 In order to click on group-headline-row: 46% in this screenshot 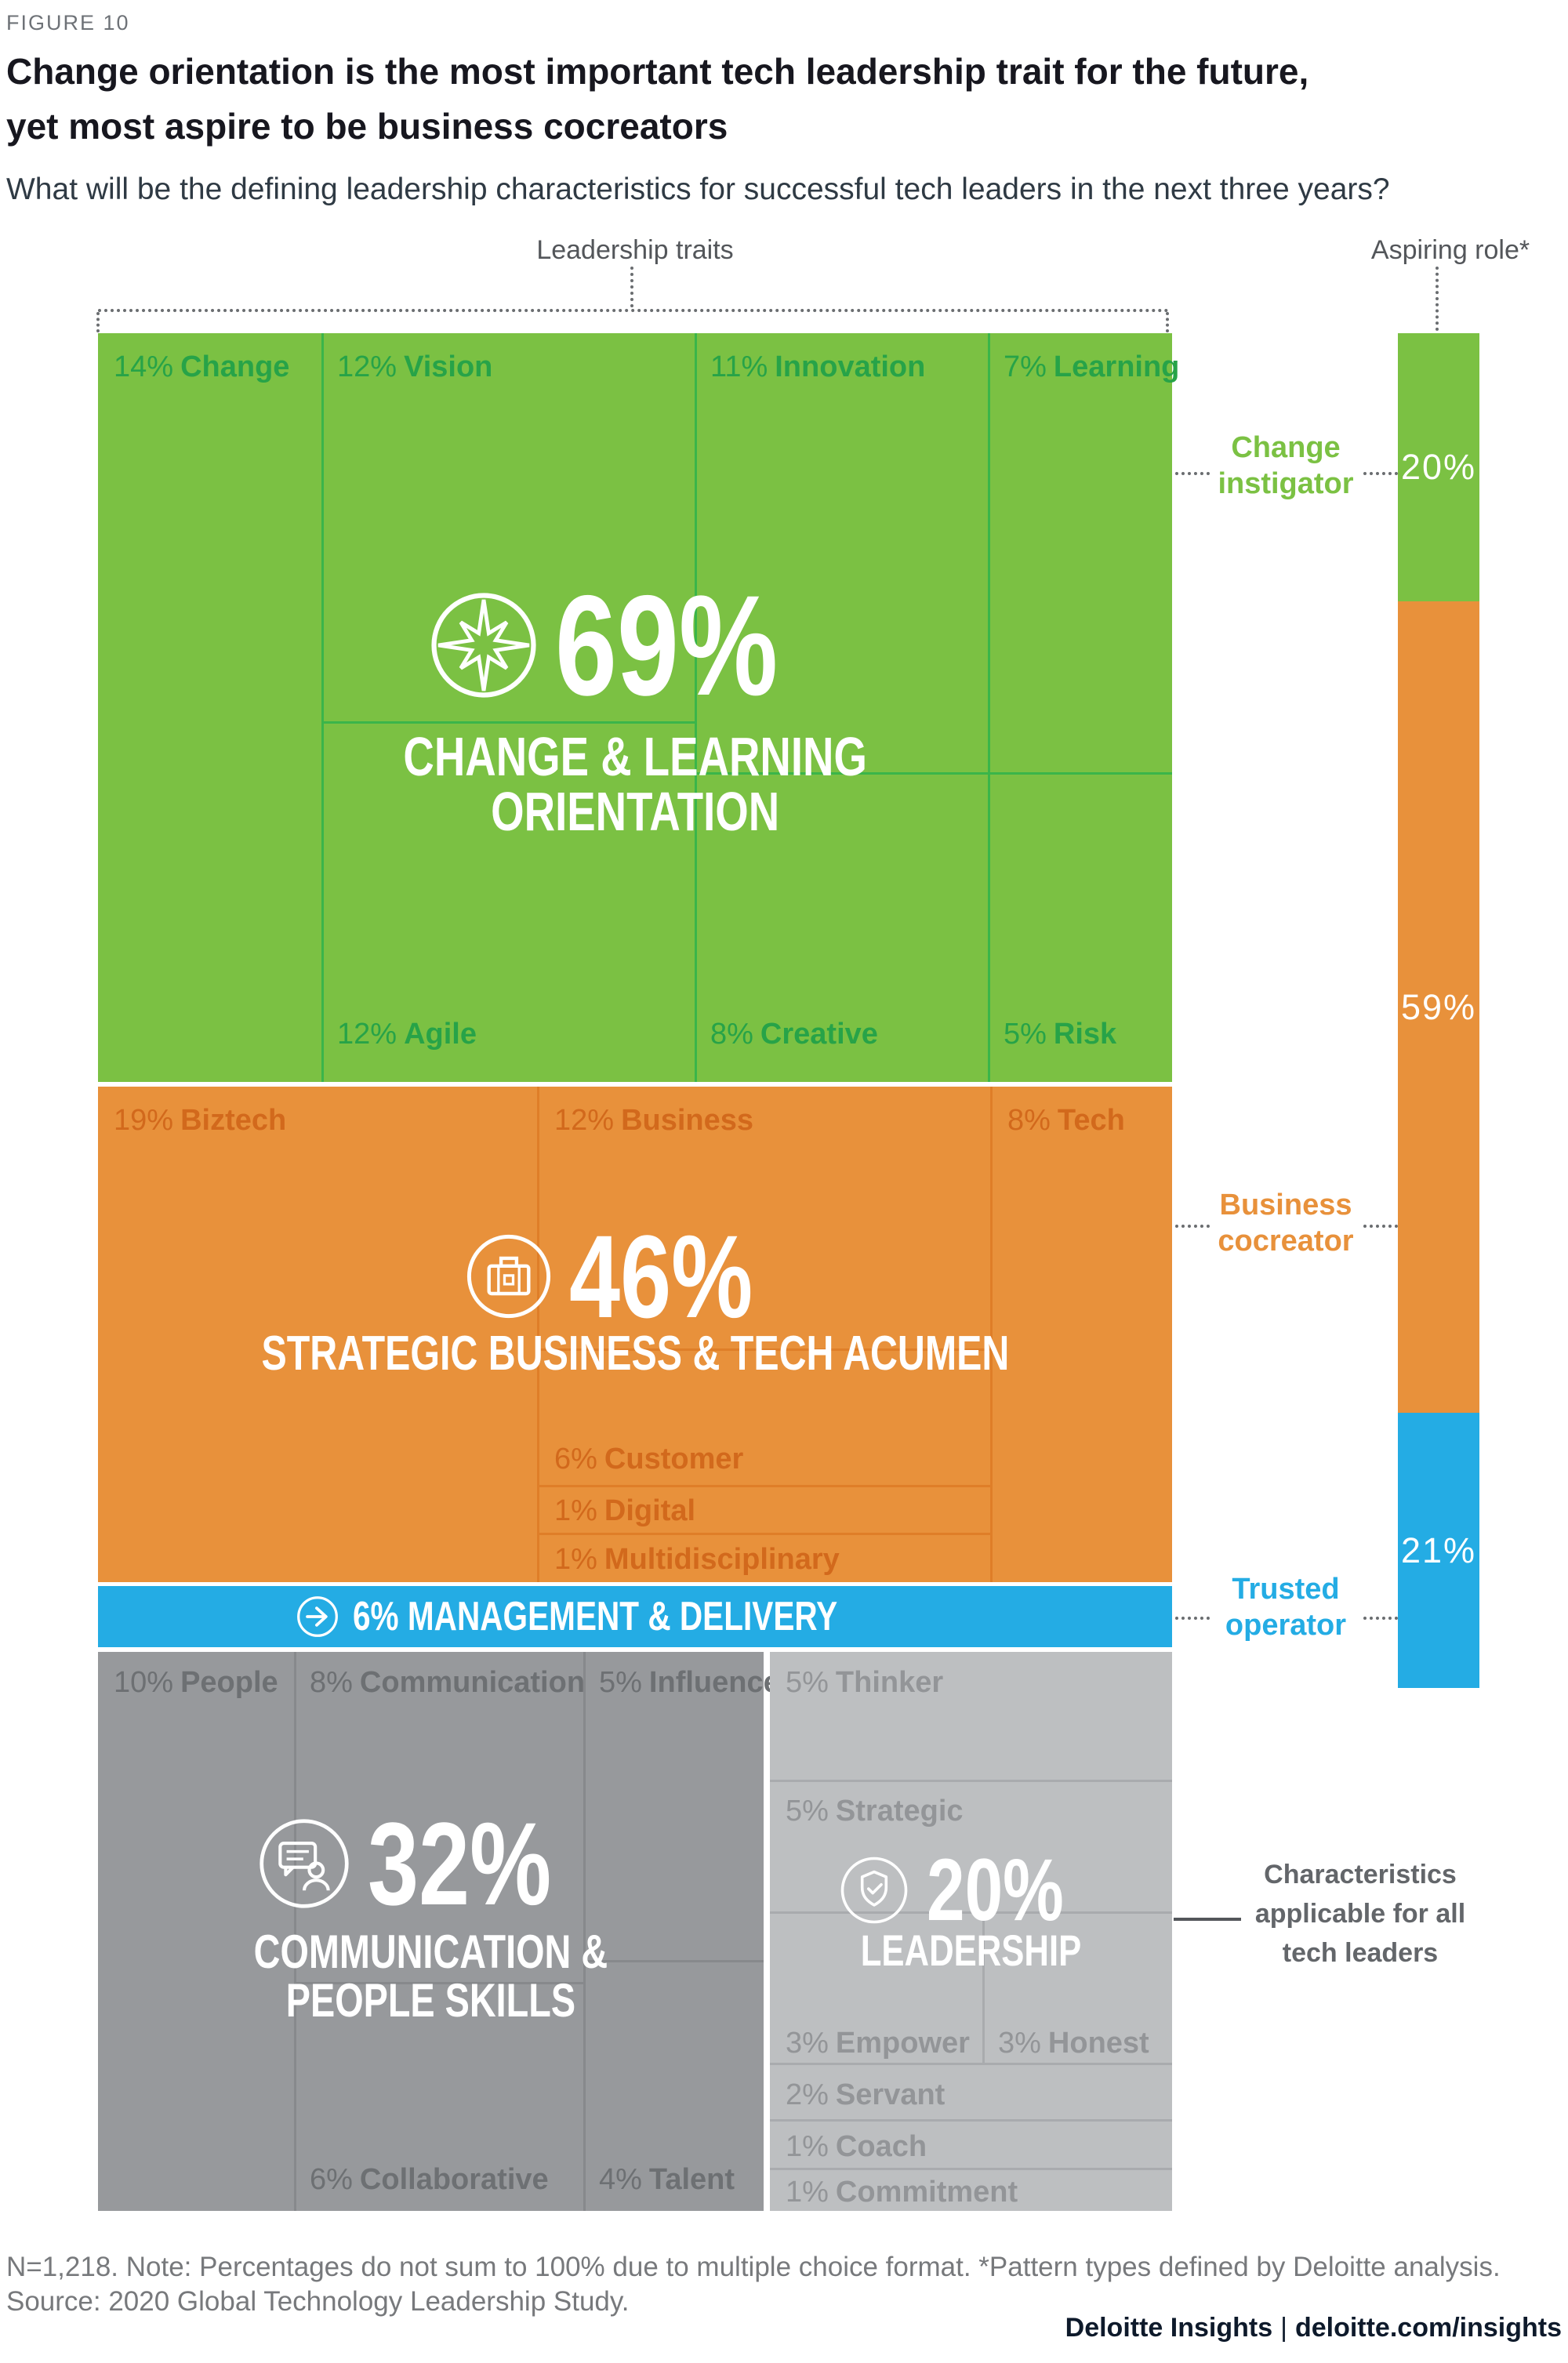, I will do `click(635, 1277)`.